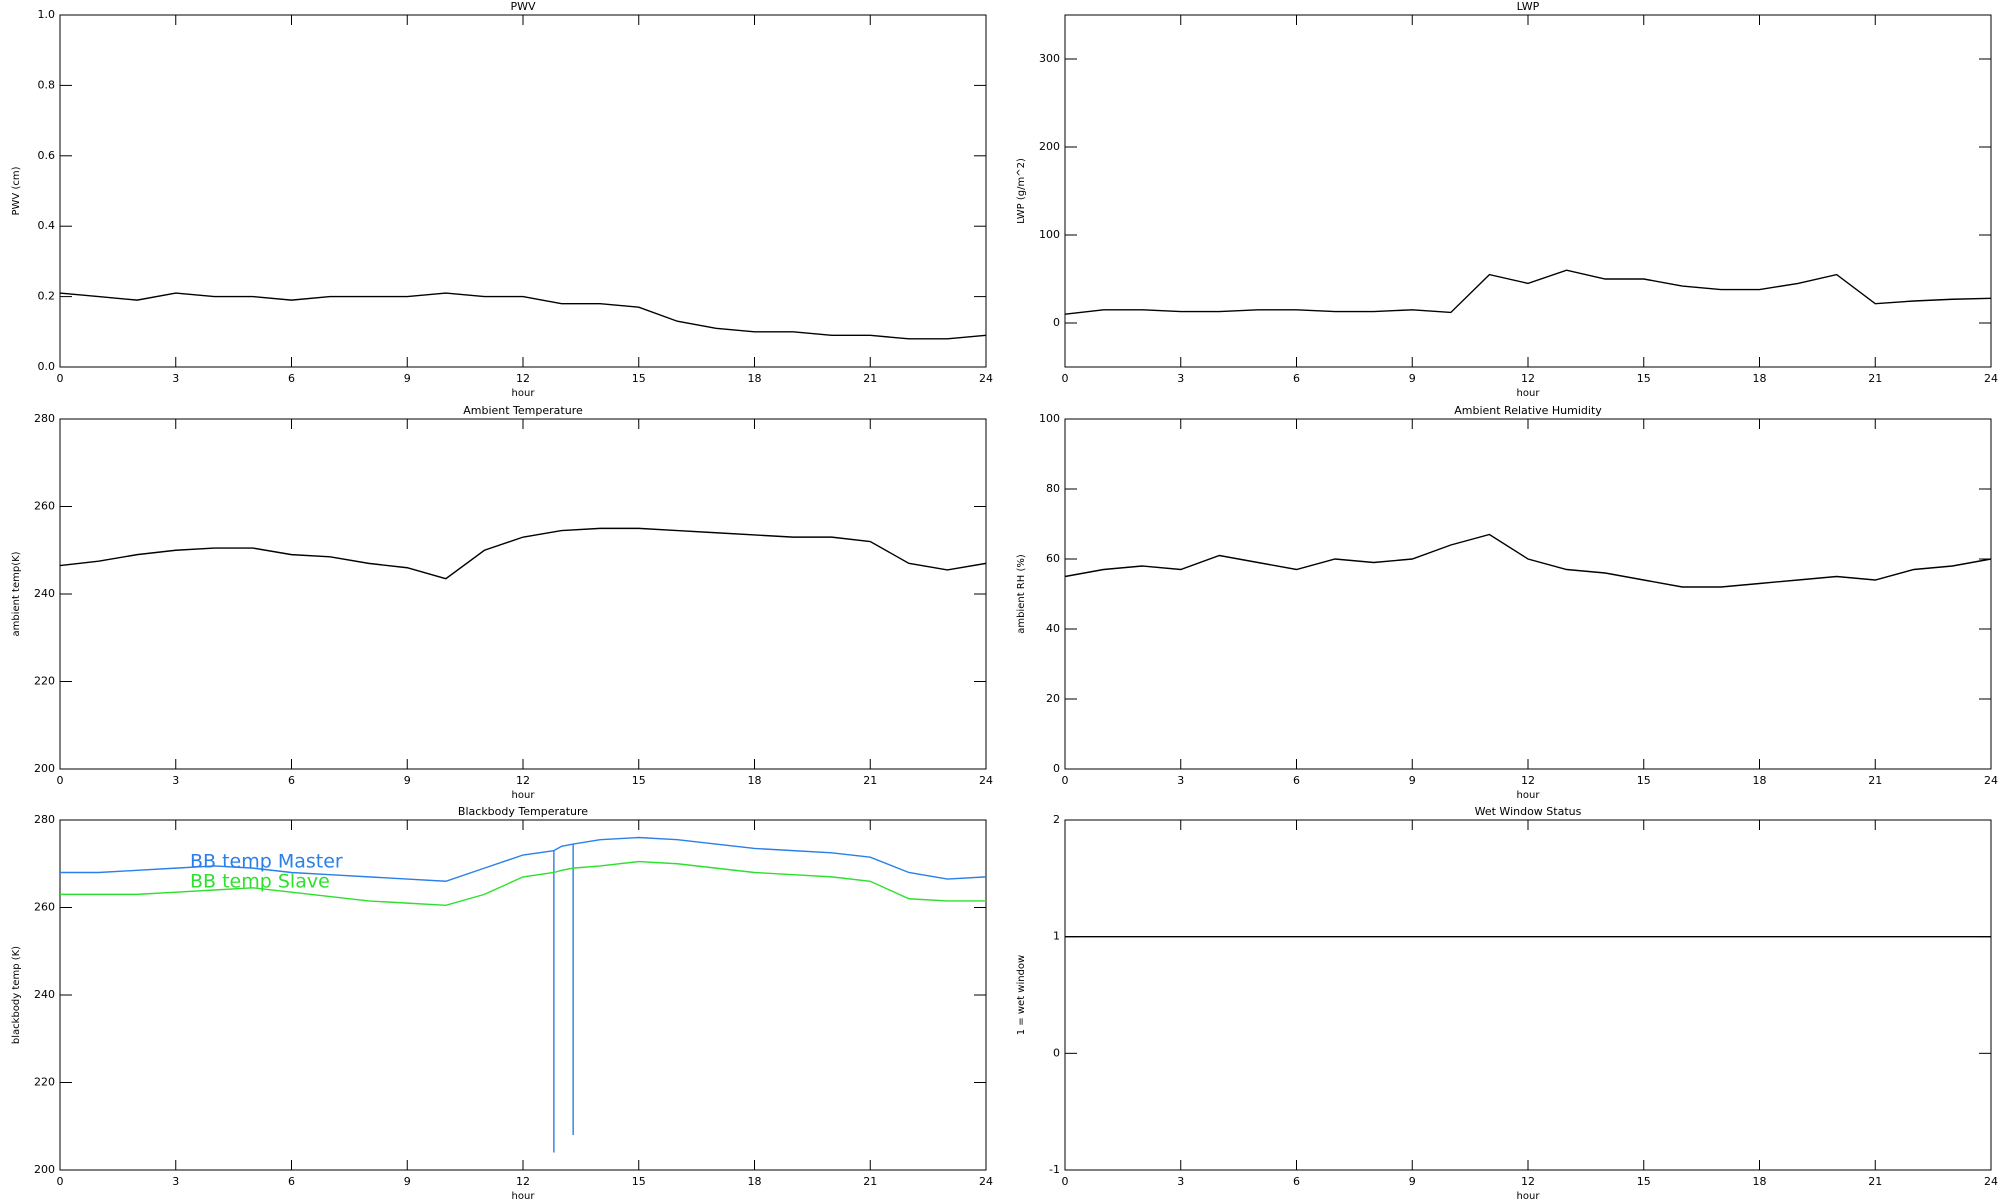  I want to click on y-tick-label: 80, so click(1053, 488).